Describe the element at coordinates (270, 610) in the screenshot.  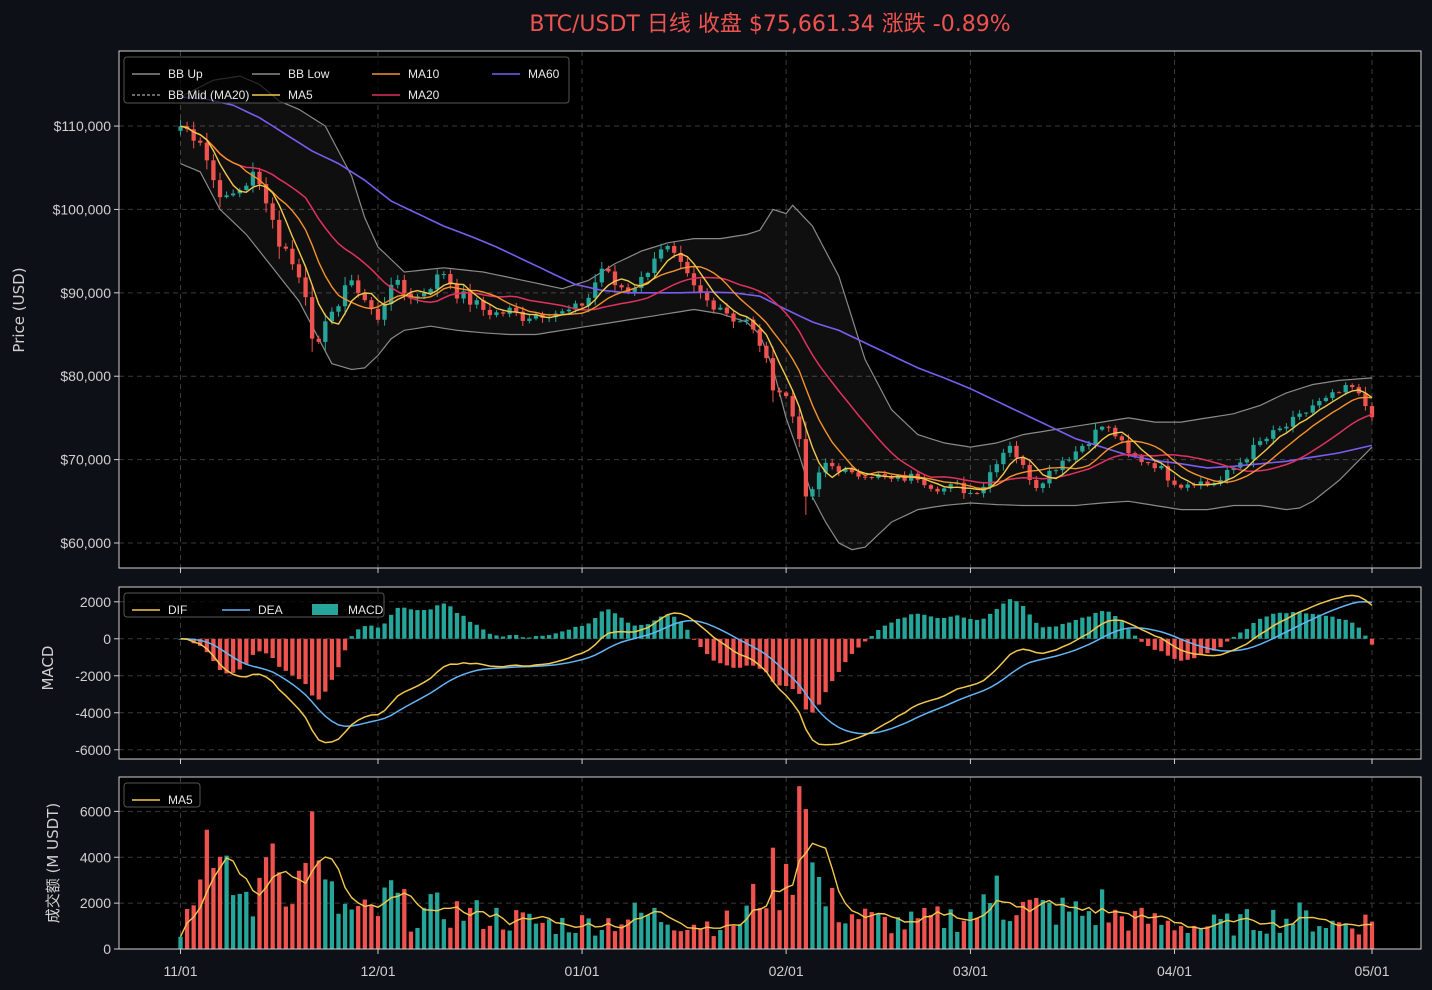
I see `legend-label: DEA` at that location.